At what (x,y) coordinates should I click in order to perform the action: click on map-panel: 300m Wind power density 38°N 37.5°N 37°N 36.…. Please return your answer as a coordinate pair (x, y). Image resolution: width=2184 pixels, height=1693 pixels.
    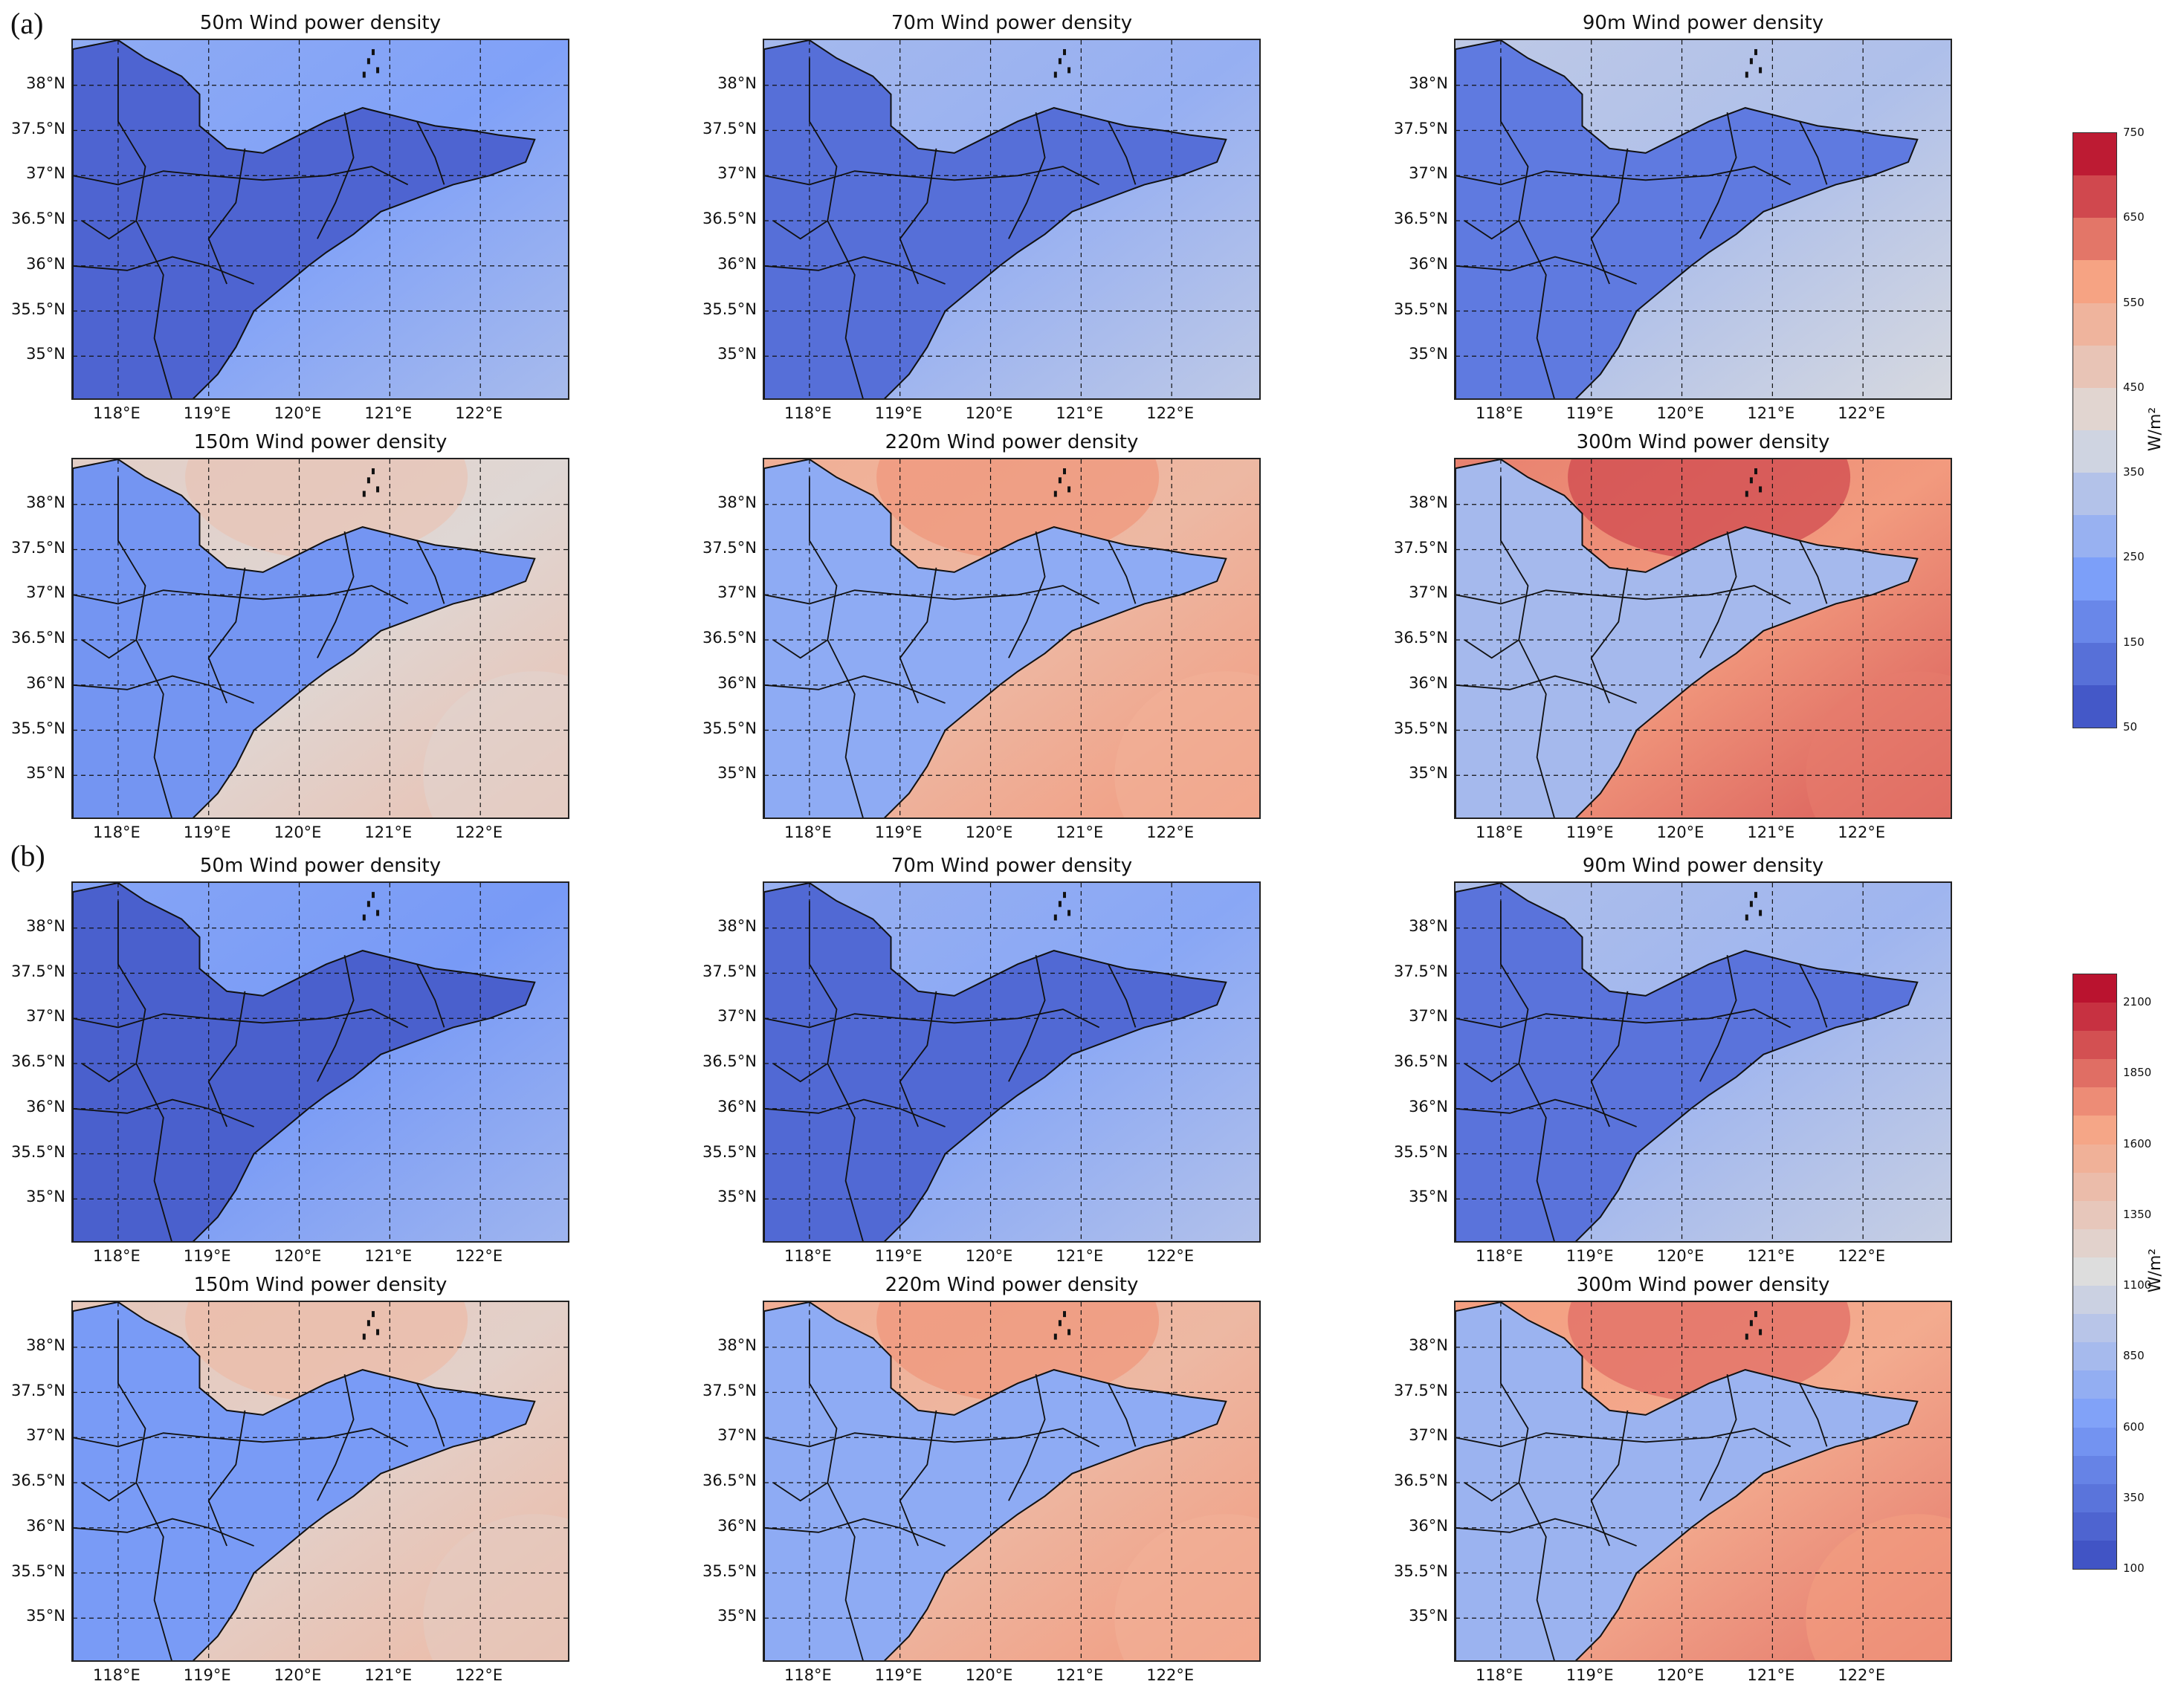
    Looking at the image, I should click on (1673, 636).